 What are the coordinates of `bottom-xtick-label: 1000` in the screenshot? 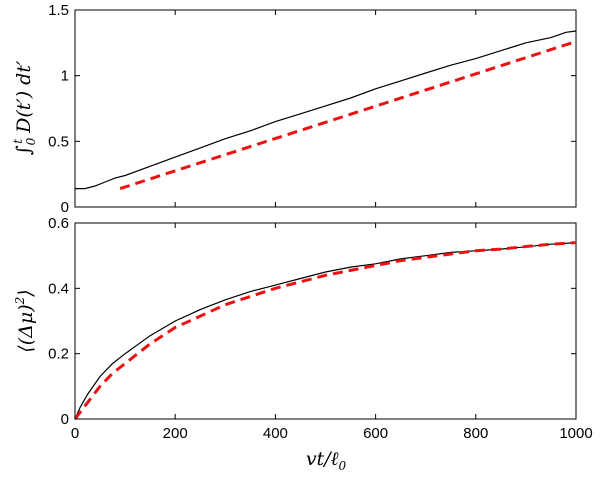 It's located at (575, 433).